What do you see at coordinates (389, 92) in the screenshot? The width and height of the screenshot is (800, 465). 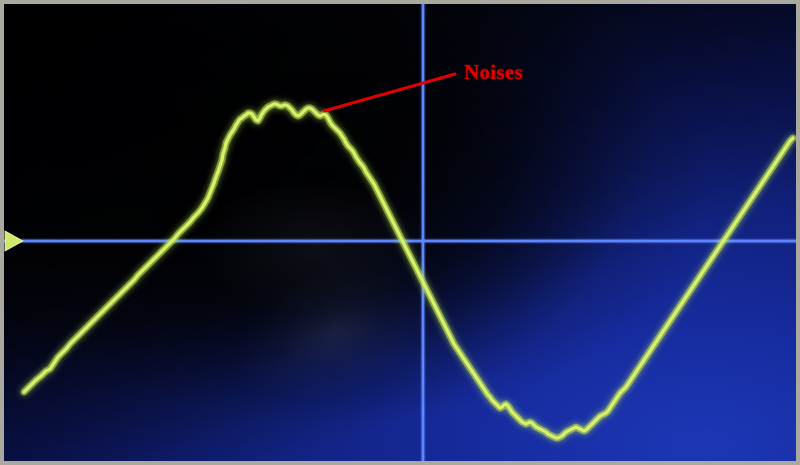 I see `annotation-pointer-line` at bounding box center [389, 92].